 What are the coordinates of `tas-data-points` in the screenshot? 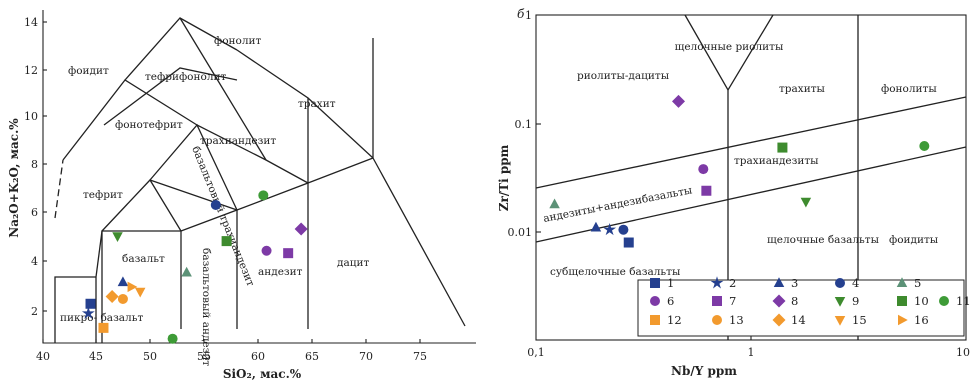 It's located at (194, 267).